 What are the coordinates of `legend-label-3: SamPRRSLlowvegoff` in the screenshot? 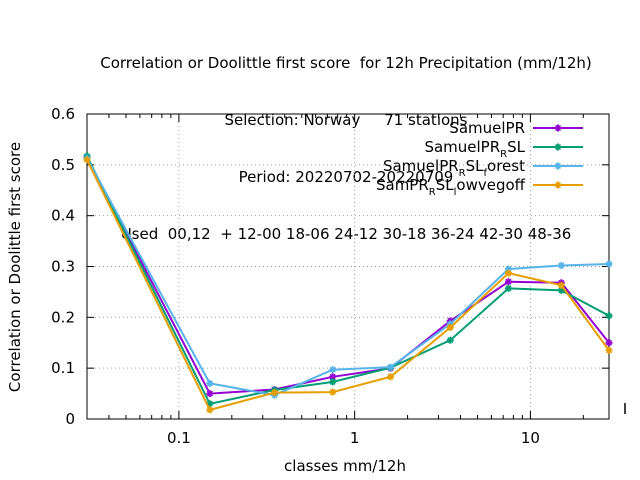 It's located at (451, 187).